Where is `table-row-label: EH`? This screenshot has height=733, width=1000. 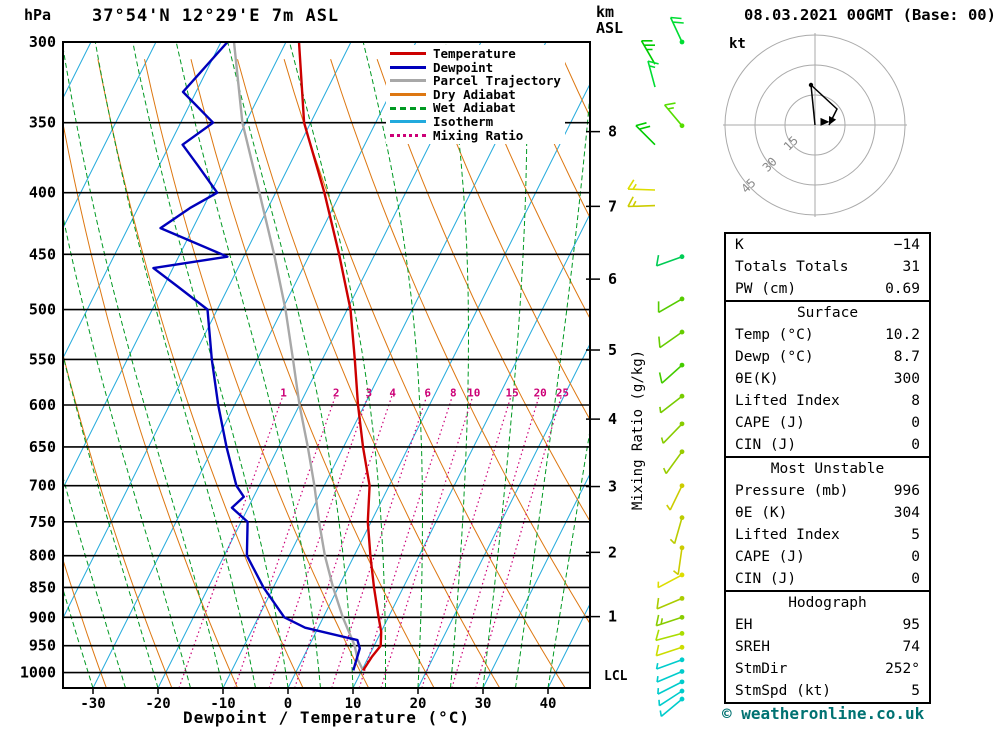
table-row-label: EH is located at coordinates (744, 625).